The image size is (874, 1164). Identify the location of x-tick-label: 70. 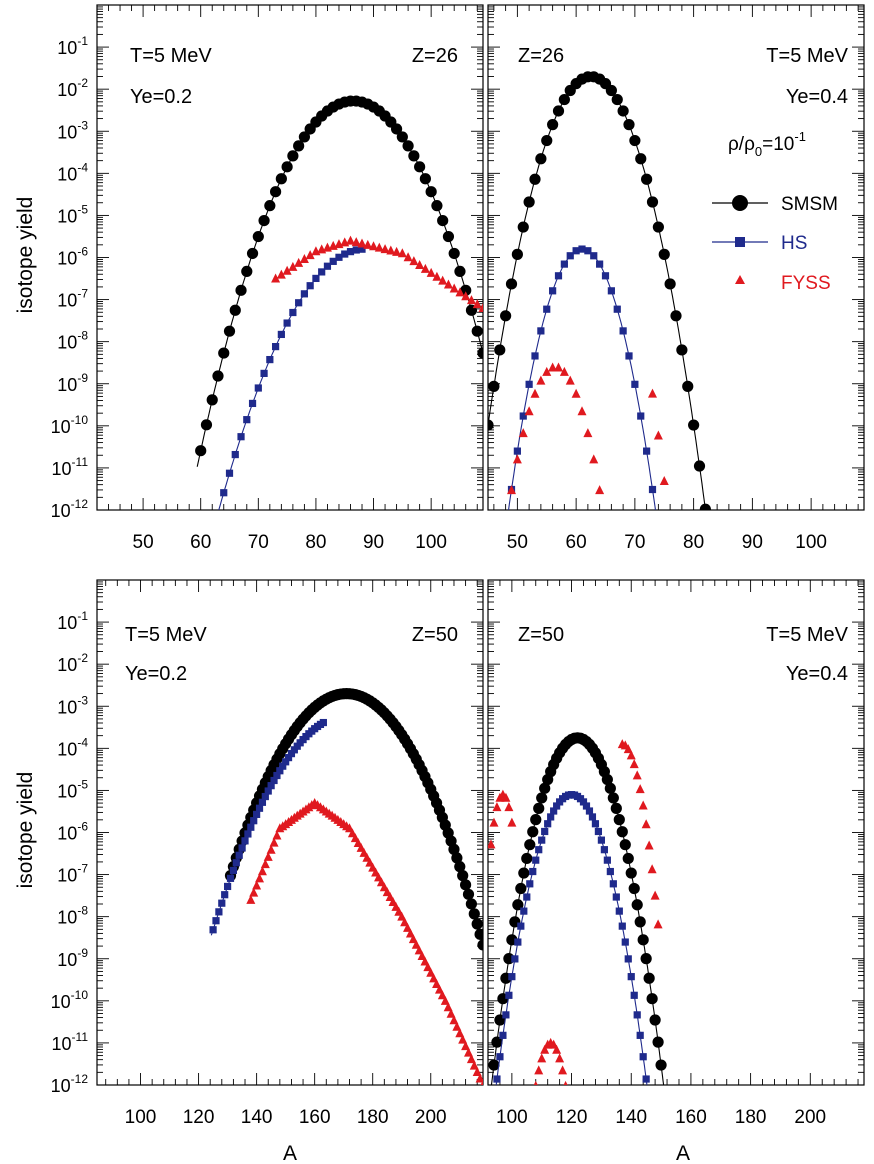
(258, 542).